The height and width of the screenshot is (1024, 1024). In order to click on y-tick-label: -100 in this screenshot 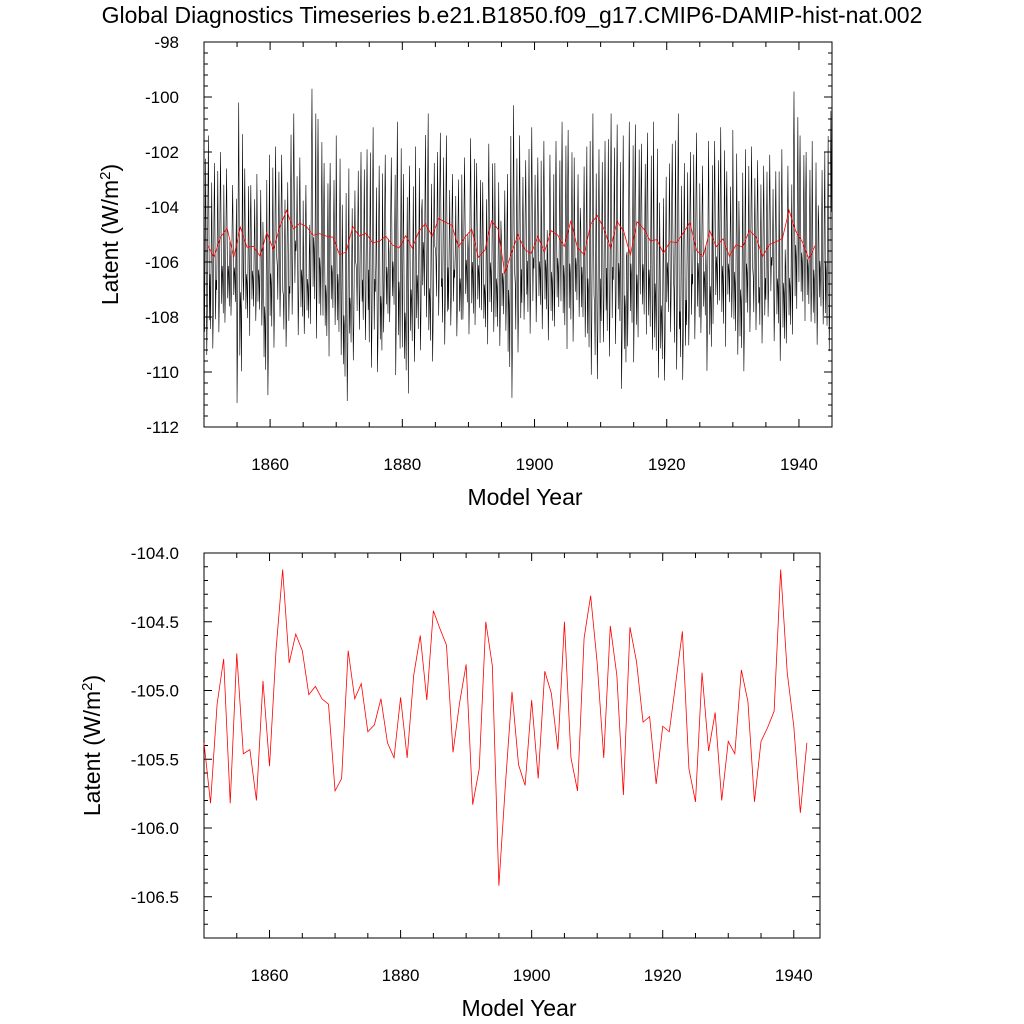, I will do `click(162, 97)`.